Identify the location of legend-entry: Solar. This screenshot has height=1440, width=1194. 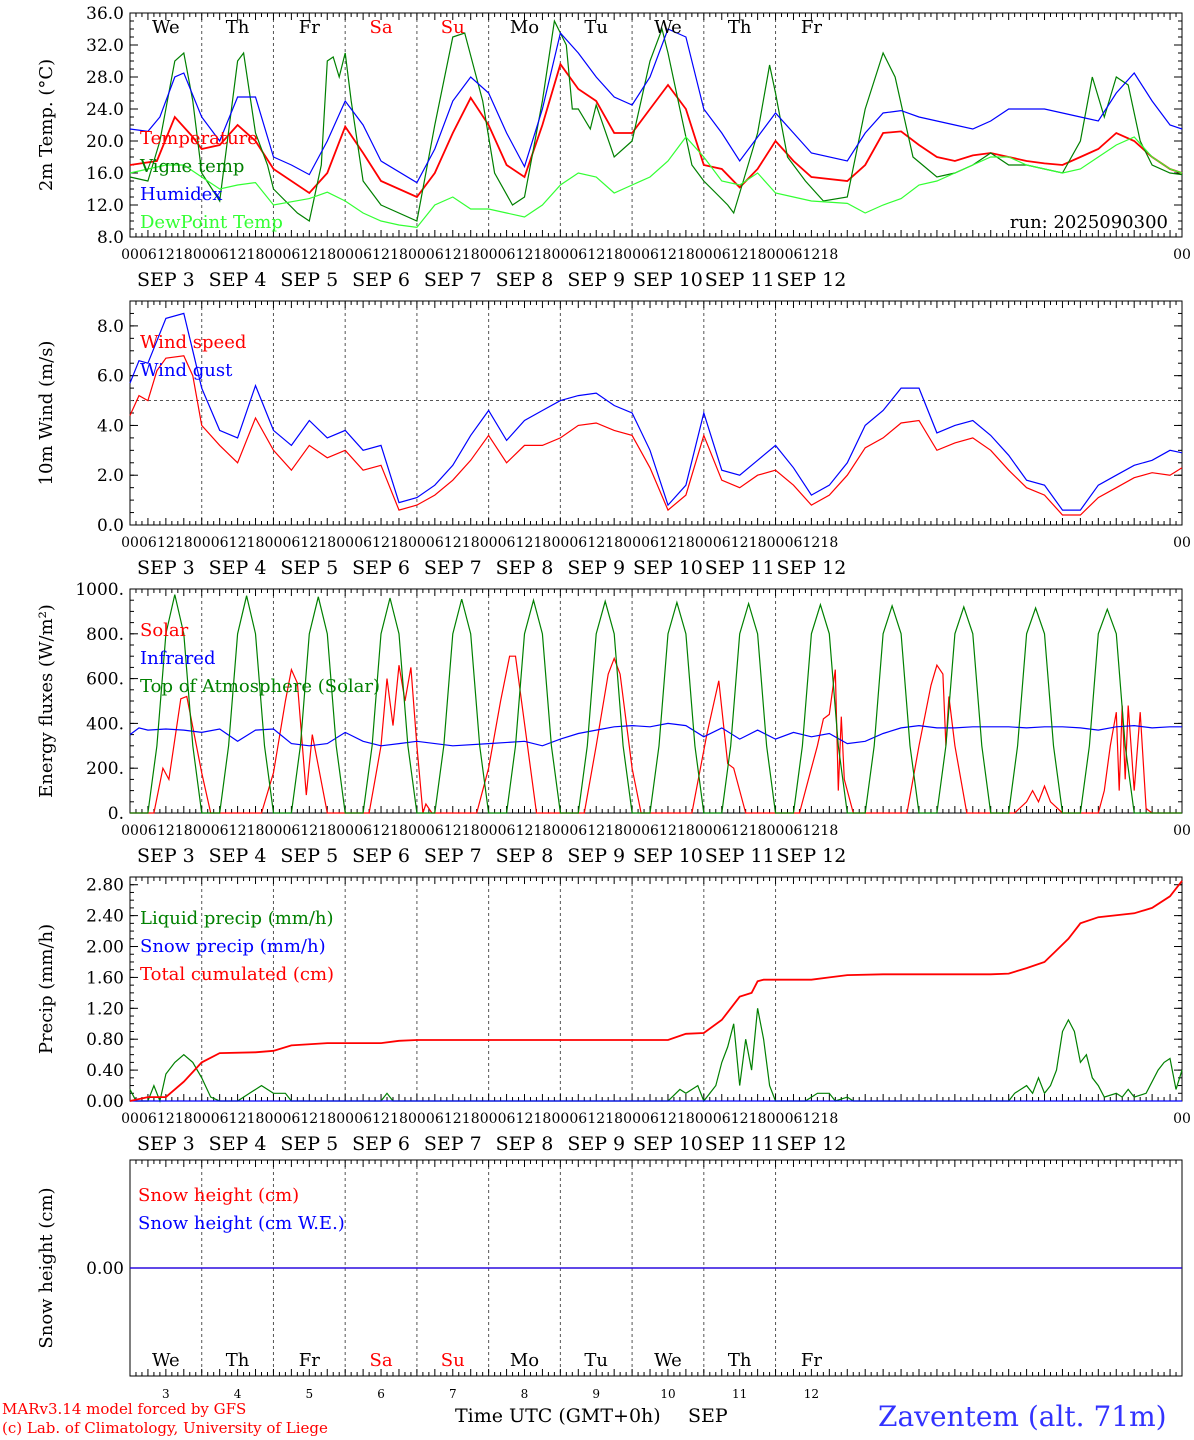
(164, 630).